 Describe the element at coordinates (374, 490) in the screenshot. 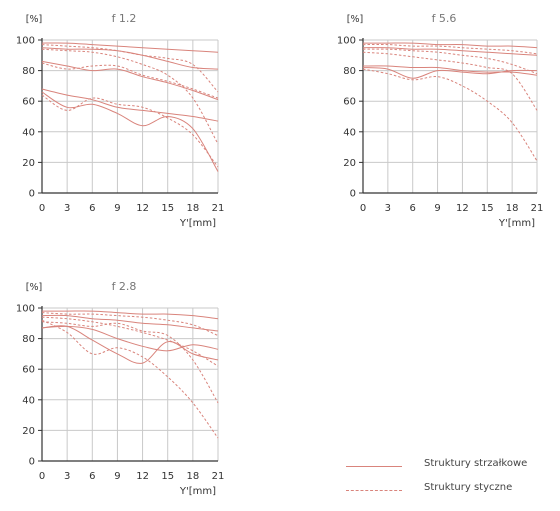

I see `legend-dashed-line-swatch` at that location.